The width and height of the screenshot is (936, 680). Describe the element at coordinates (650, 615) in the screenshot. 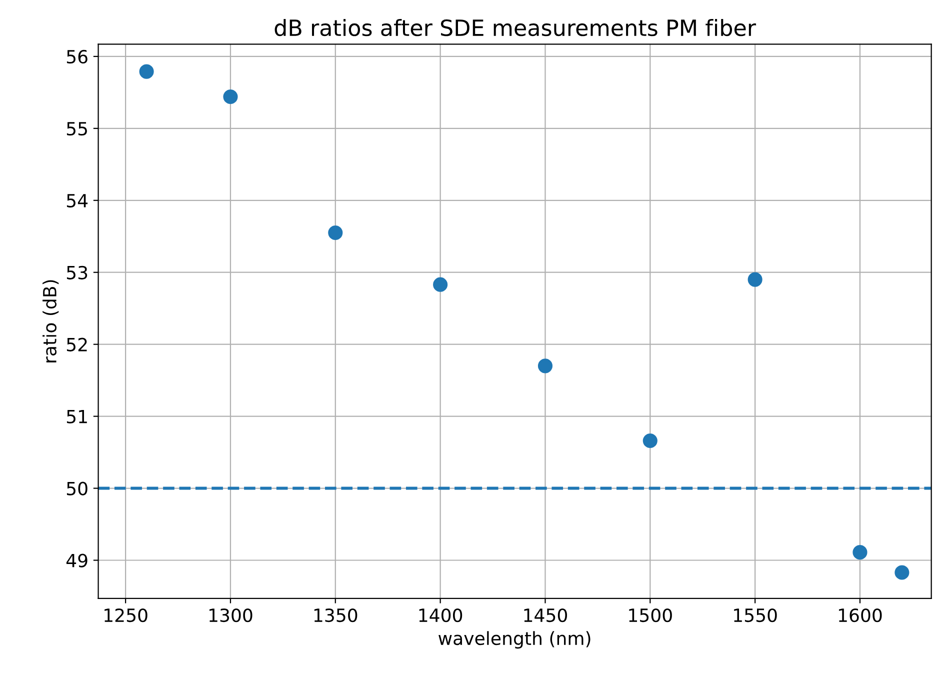

I see `x-tick-label: 1500` at that location.